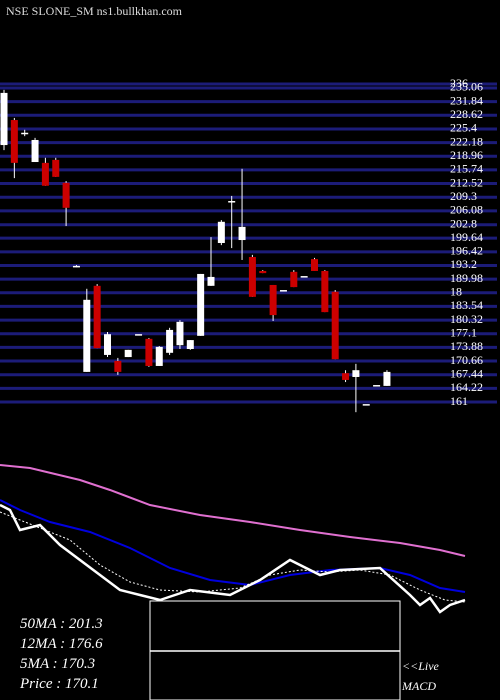  Describe the element at coordinates (459, 83) in the screenshot. I see `y-tick-label: 236` at that location.